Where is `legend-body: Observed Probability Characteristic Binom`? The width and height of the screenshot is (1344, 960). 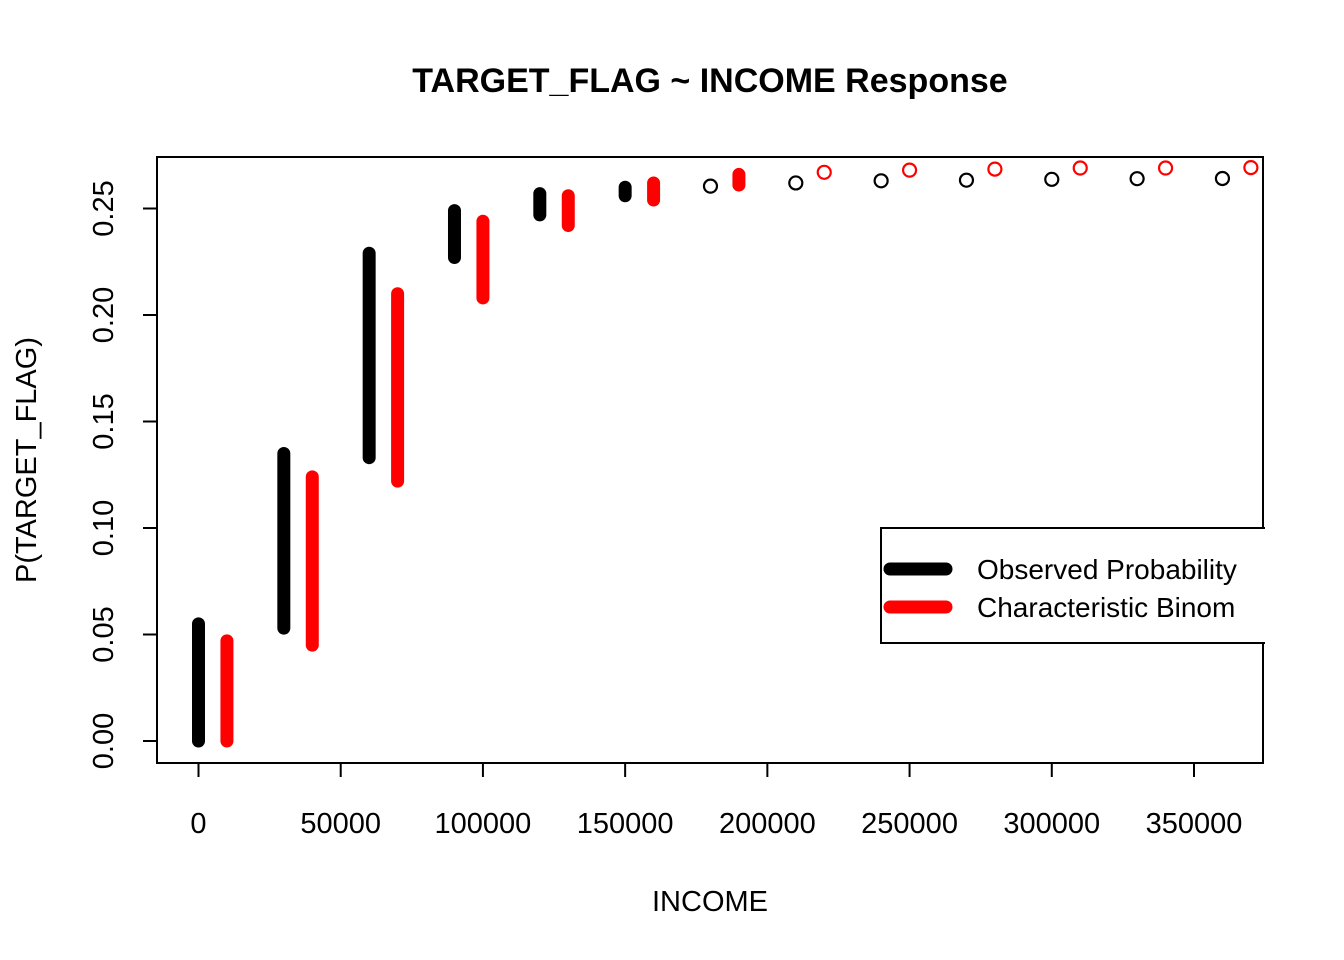 legend-body: Observed Probability Characteristic Binom is located at coordinates (1072, 585).